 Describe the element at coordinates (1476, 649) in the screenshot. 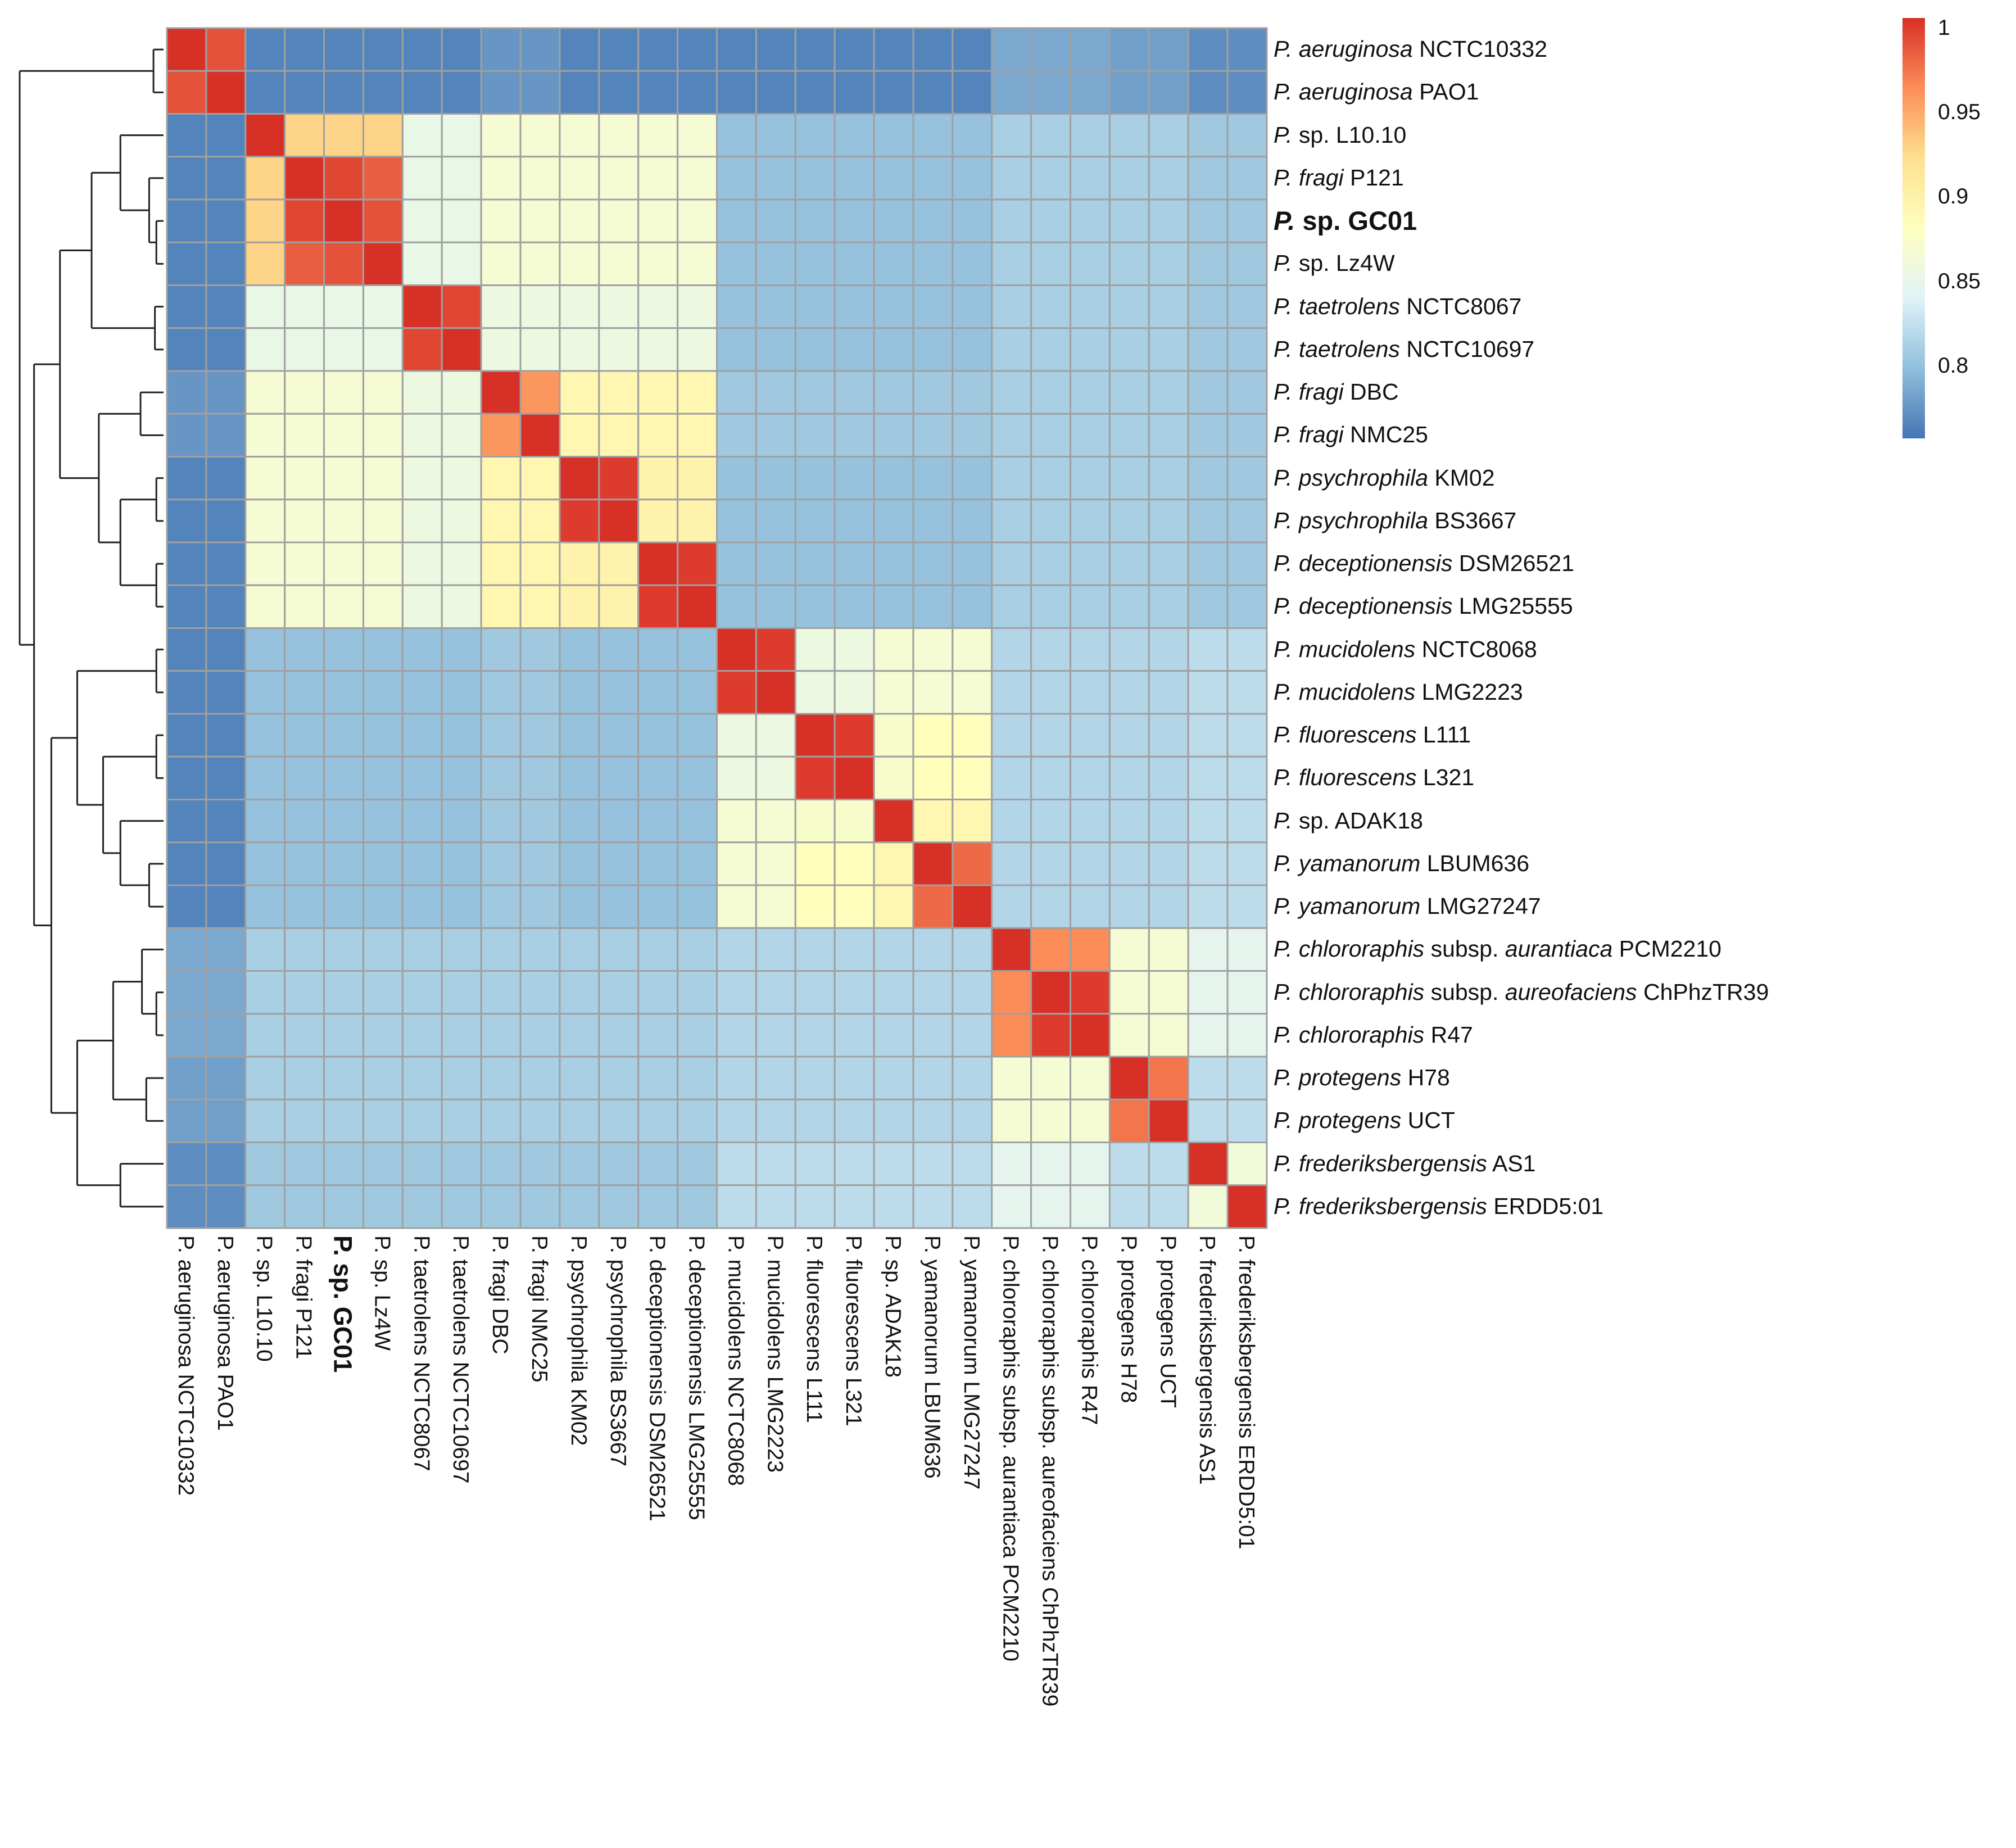

I see `row-label-part: NCTC8068` at that location.